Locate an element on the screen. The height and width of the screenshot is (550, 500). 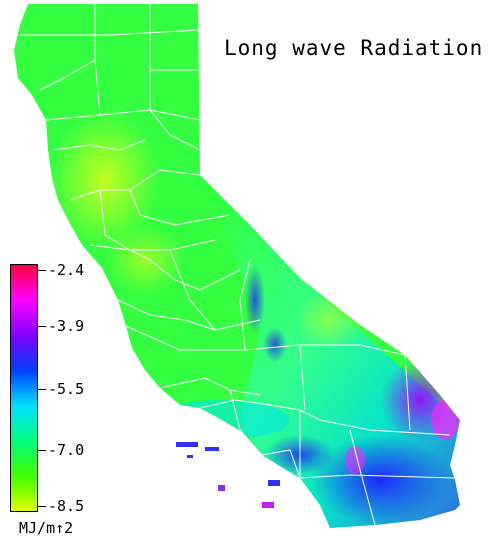
channel-islands is located at coordinates (228, 475).